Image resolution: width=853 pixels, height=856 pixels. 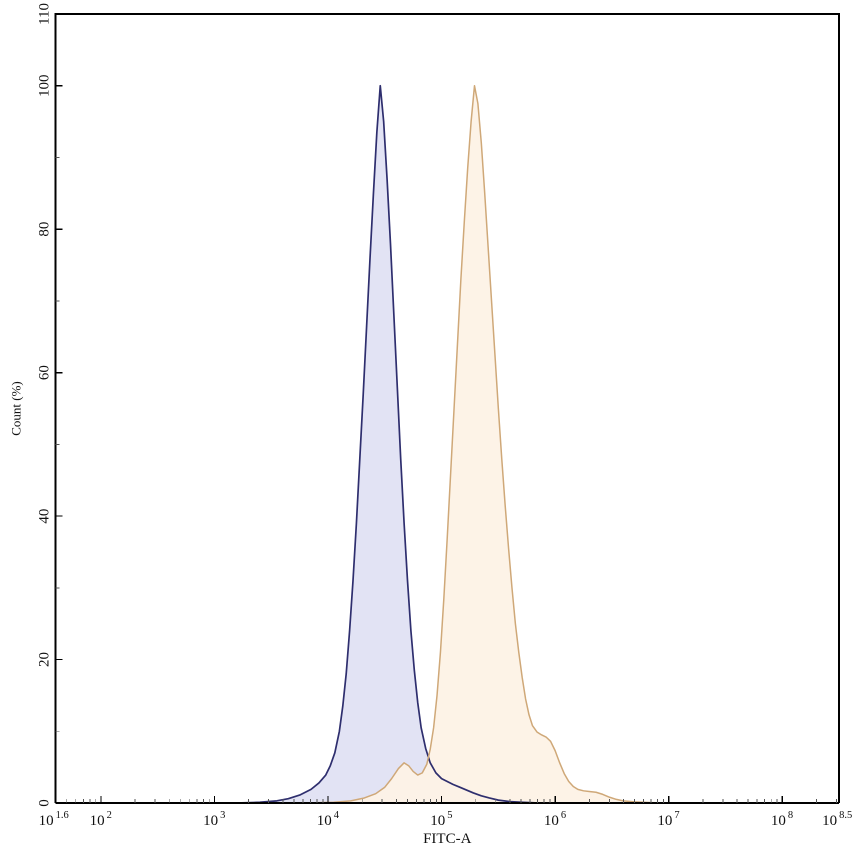 What do you see at coordinates (45, 803) in the screenshot?
I see `y-tick-label: 0` at bounding box center [45, 803].